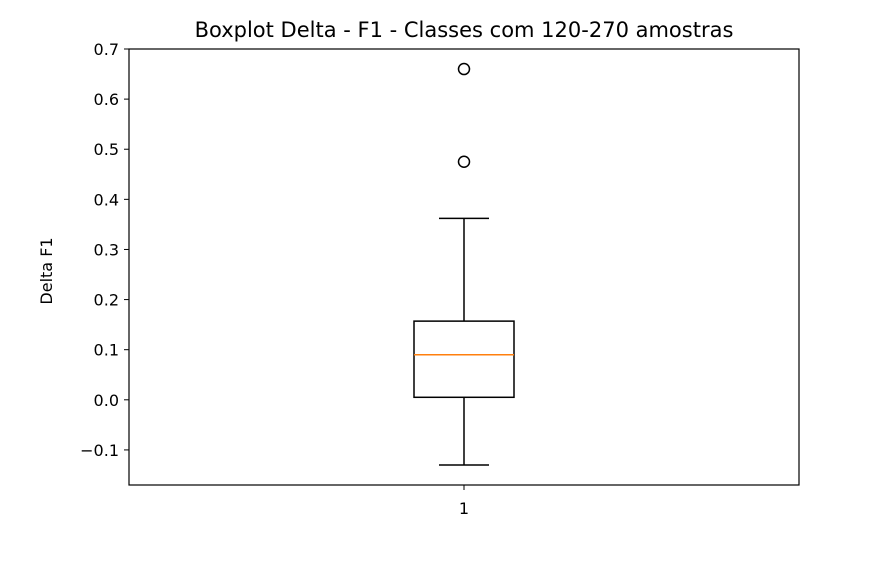  What do you see at coordinates (106, 400) in the screenshot?
I see `y-tick-label: 0.0` at bounding box center [106, 400].